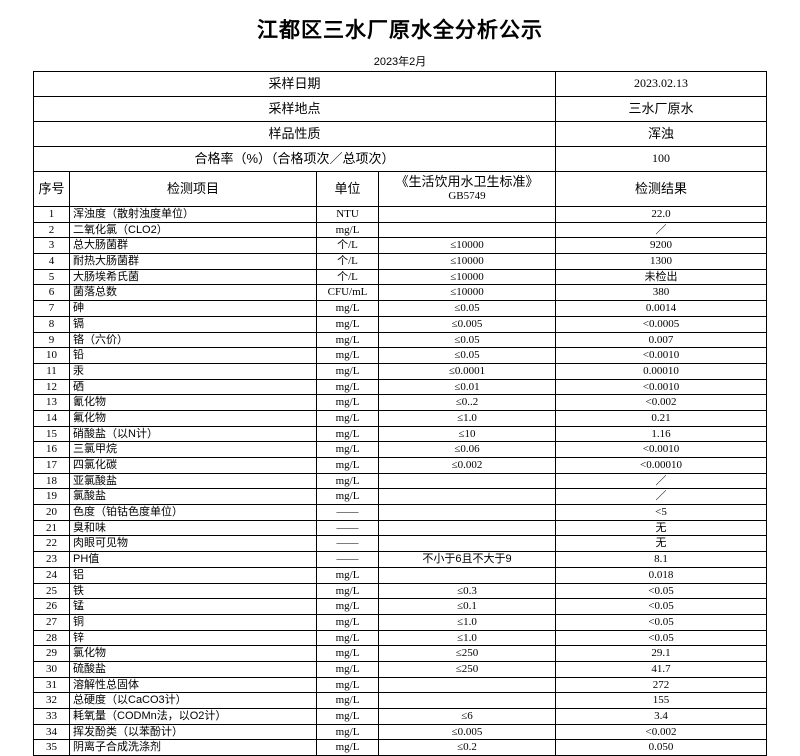  Describe the element at coordinates (51, 716) in the screenshot. I see `cell-index: 33` at that location.